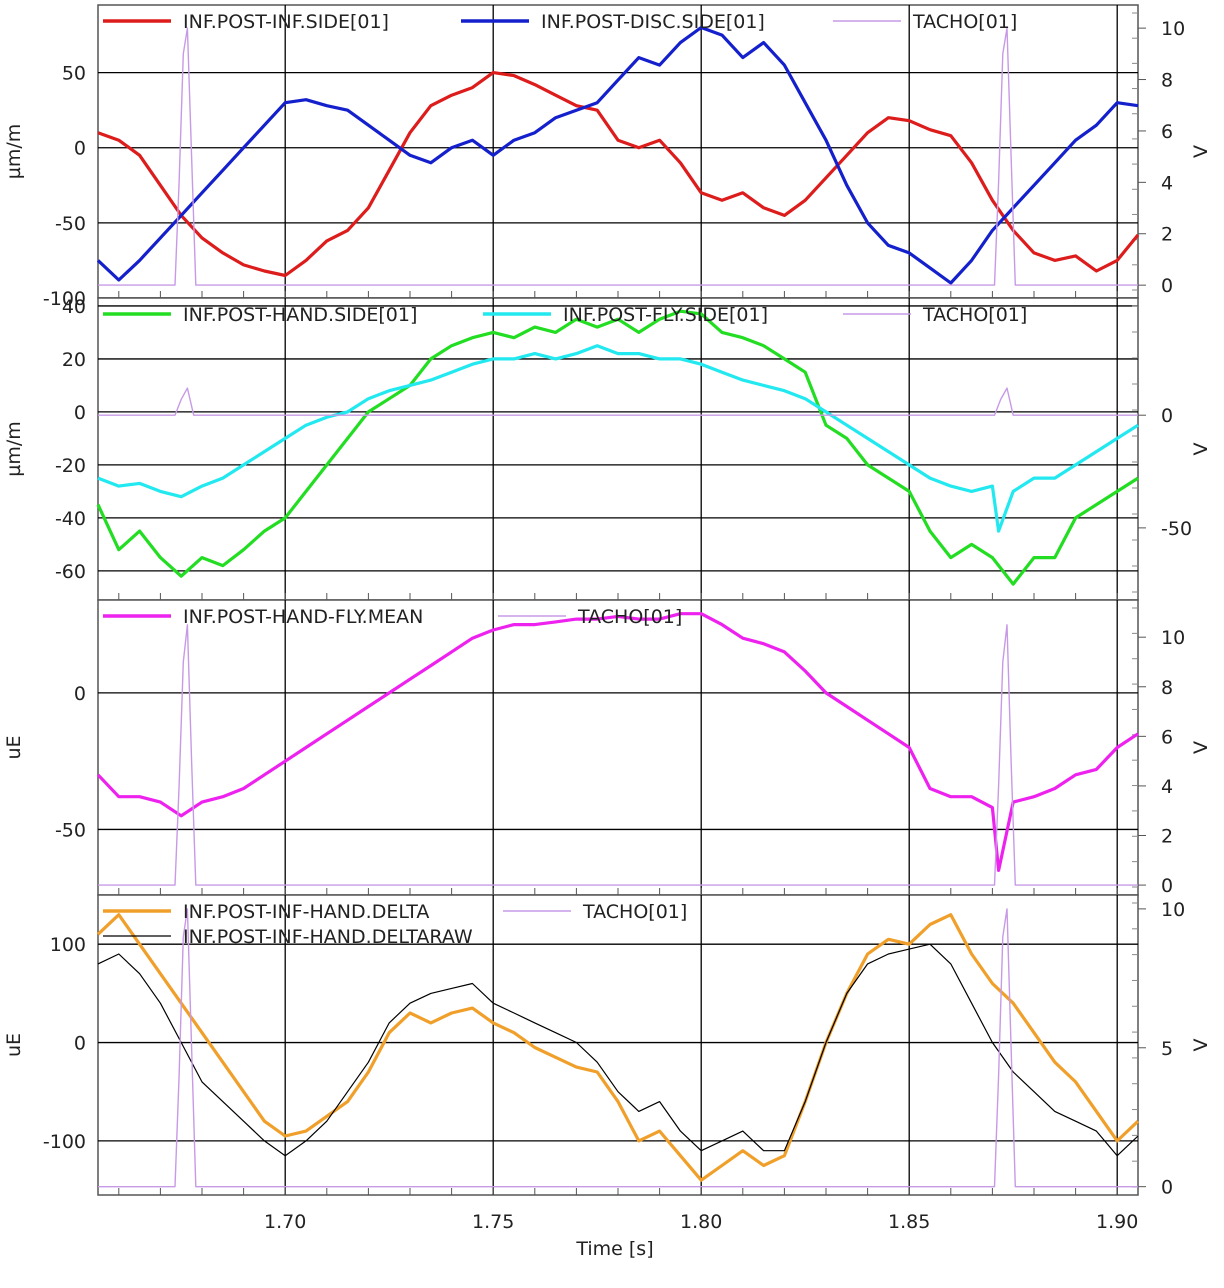 The image size is (1224, 1288). Describe the element at coordinates (665, 315) in the screenshot. I see `legend-label: INF.POST-FLY.SIDE[01]` at that location.